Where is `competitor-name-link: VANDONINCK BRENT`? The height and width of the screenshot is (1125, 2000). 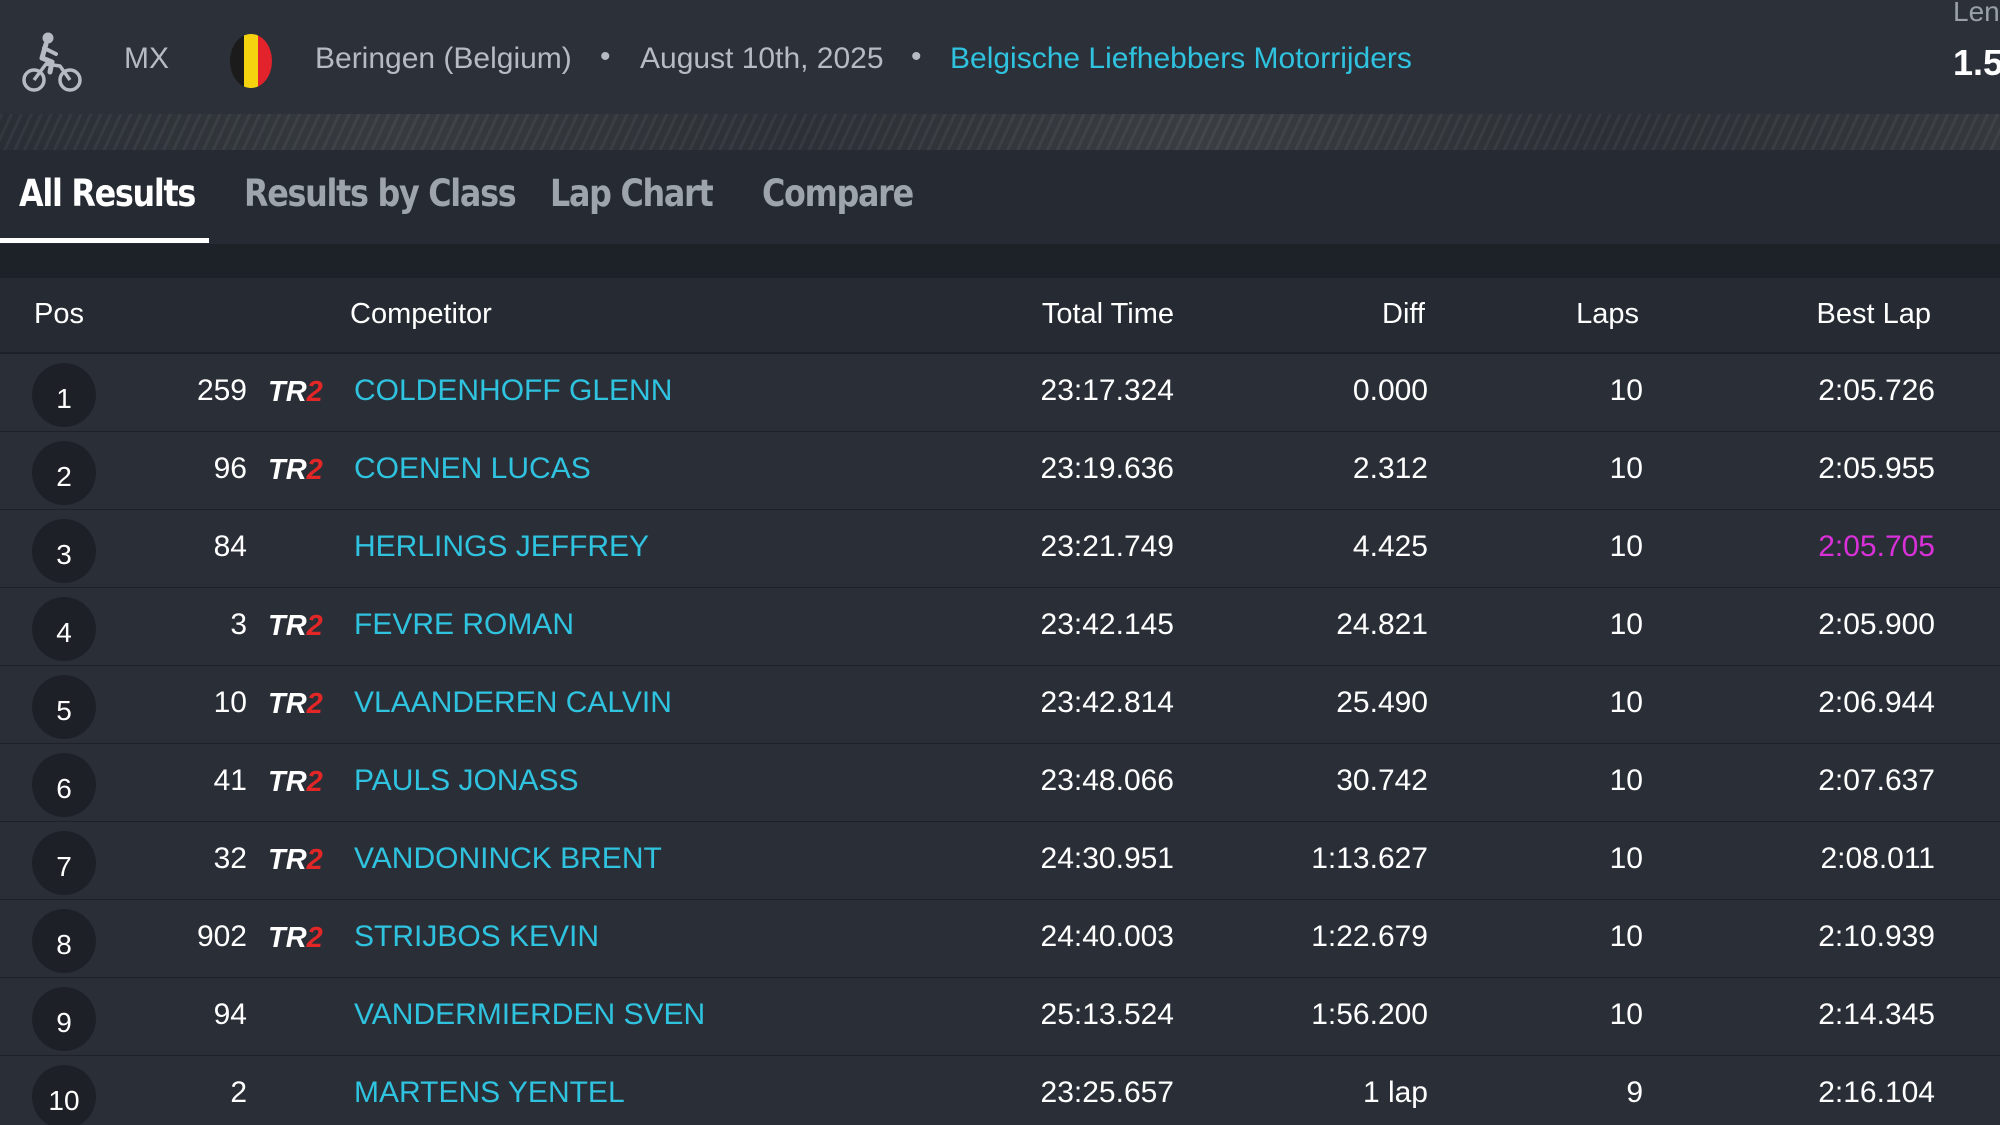 competitor-name-link: VANDONINCK BRENT is located at coordinates (508, 858).